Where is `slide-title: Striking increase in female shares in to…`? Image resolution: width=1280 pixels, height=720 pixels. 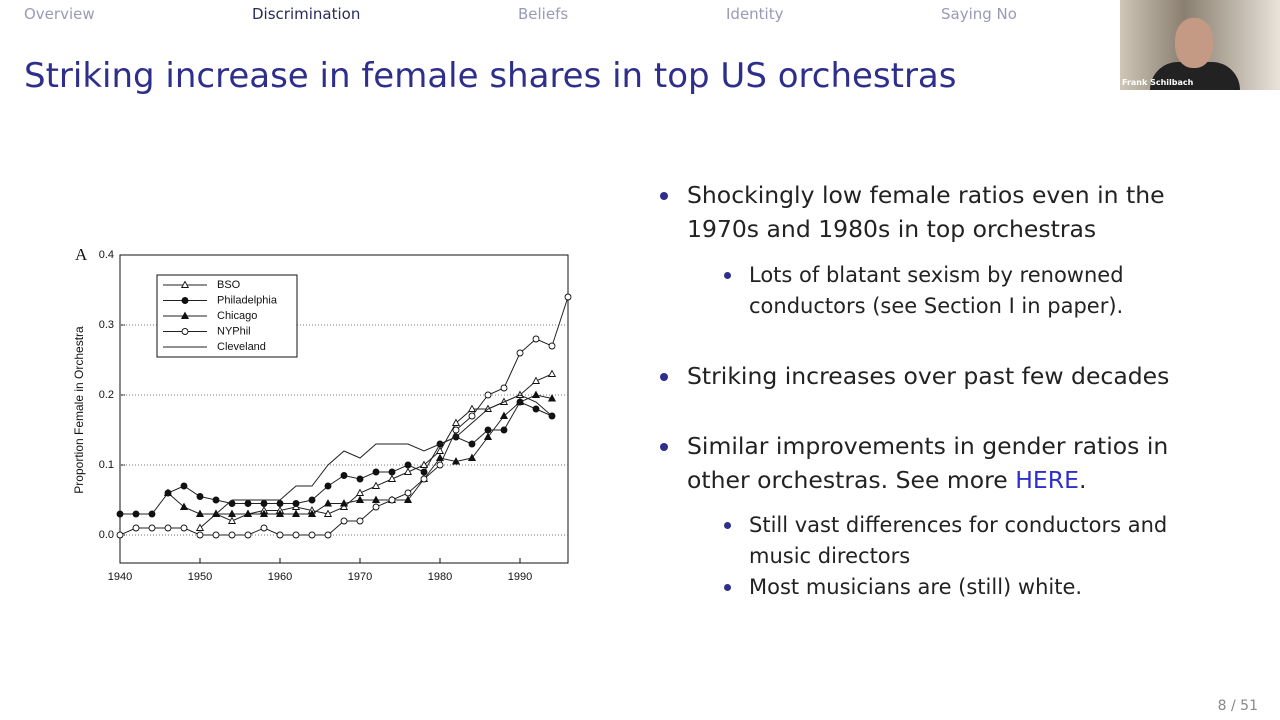
slide-title: Striking increase in female shares in to… is located at coordinates (490, 76).